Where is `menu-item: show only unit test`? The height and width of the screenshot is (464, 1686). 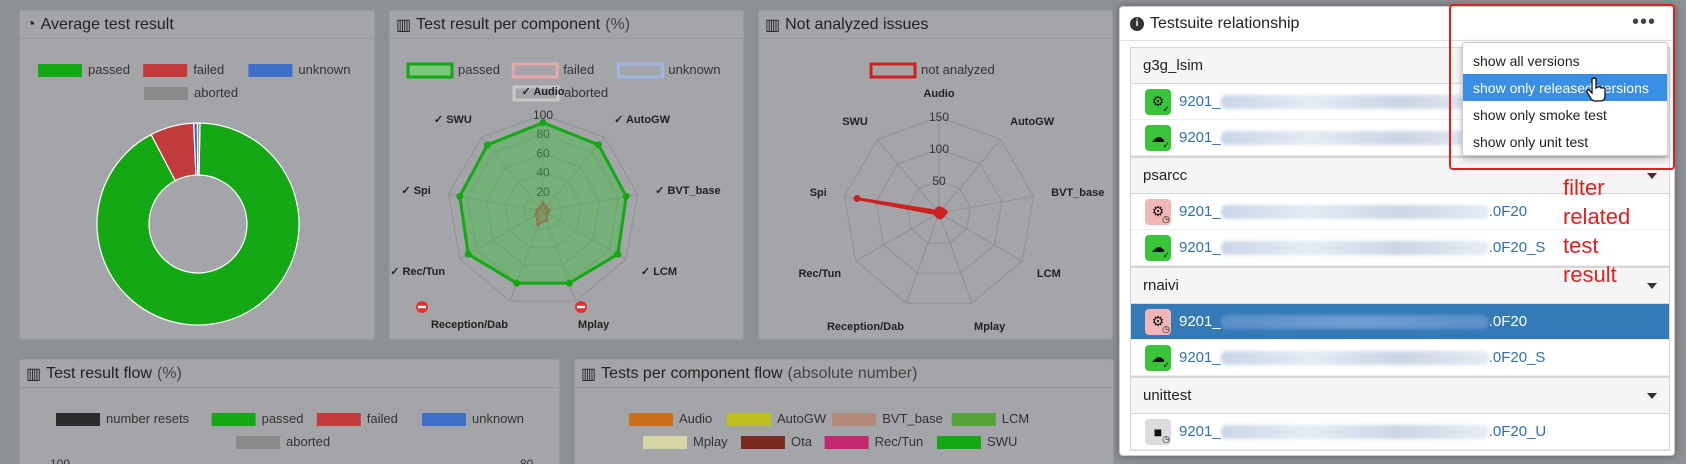 menu-item: show only unit test is located at coordinates (1531, 141).